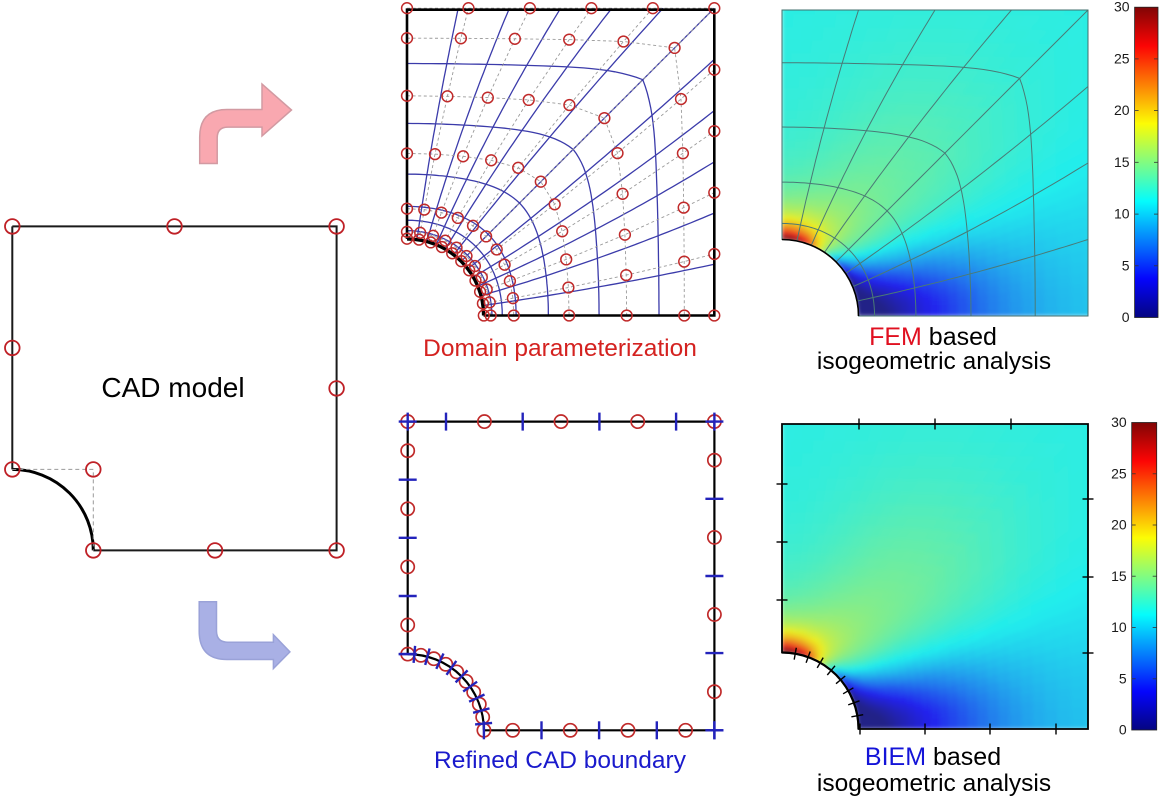 This screenshot has height=806, width=1163. I want to click on svg-text: BIEM based, so click(933, 757).